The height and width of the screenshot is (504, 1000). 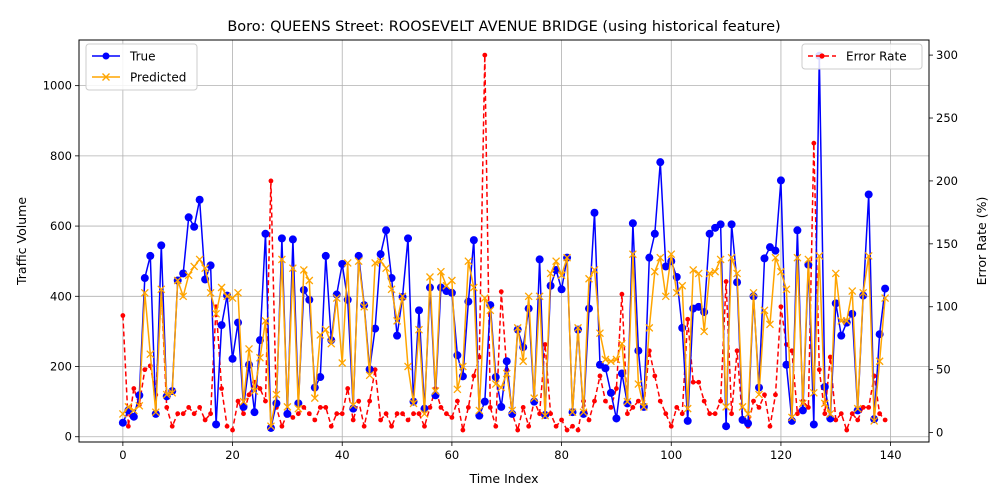 What do you see at coordinates (232, 455) in the screenshot?
I see `x-tick-label: 20` at bounding box center [232, 455].